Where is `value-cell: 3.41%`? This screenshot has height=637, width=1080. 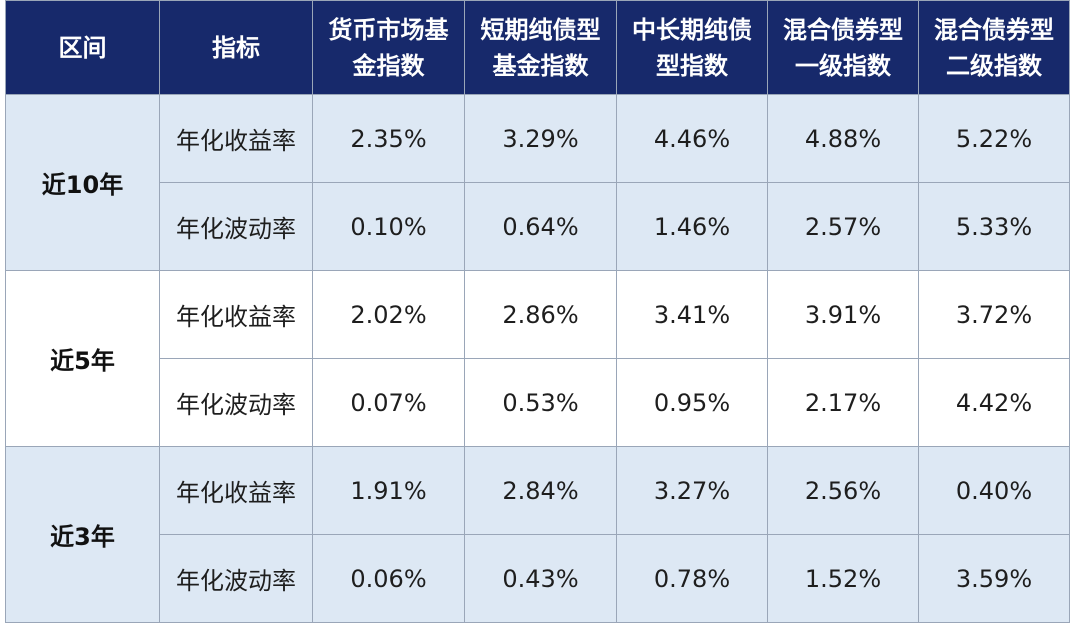
value-cell: 3.41% is located at coordinates (692, 314).